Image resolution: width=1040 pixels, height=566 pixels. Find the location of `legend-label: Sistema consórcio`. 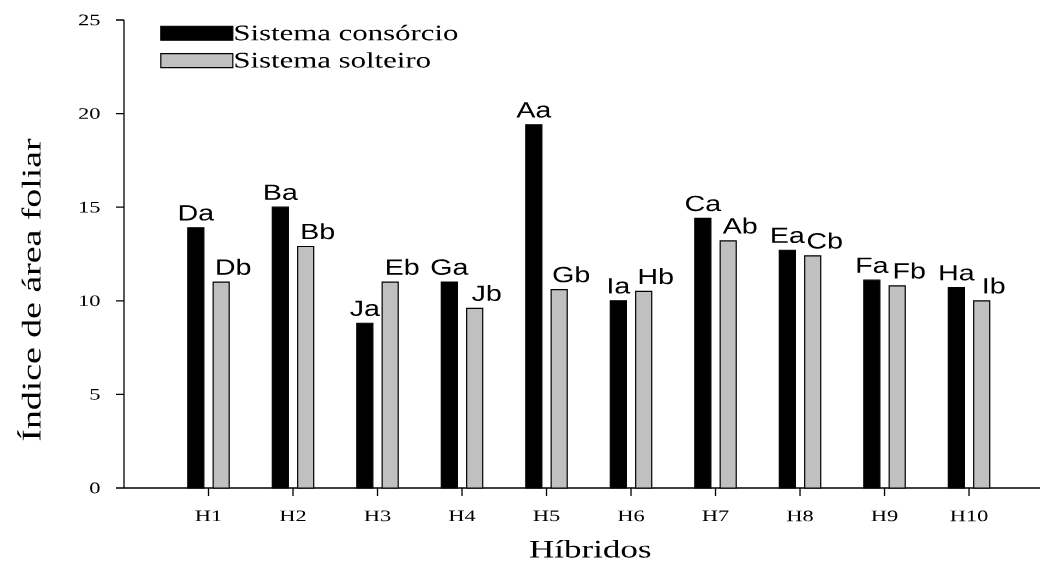

legend-label: Sistema consórcio is located at coordinates (346, 32).